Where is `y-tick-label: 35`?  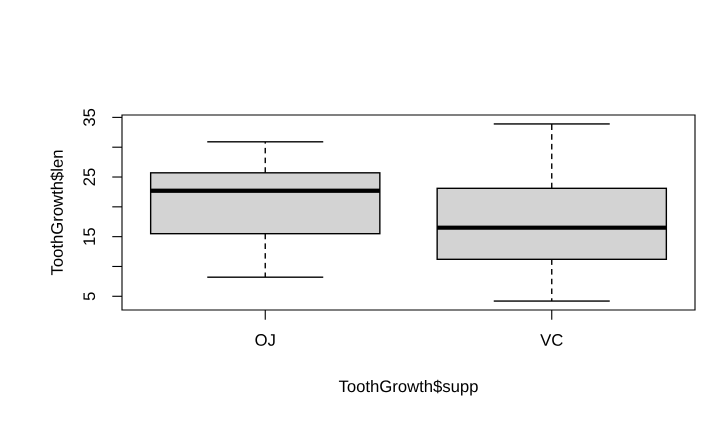
y-tick-label: 35 is located at coordinates (89, 117).